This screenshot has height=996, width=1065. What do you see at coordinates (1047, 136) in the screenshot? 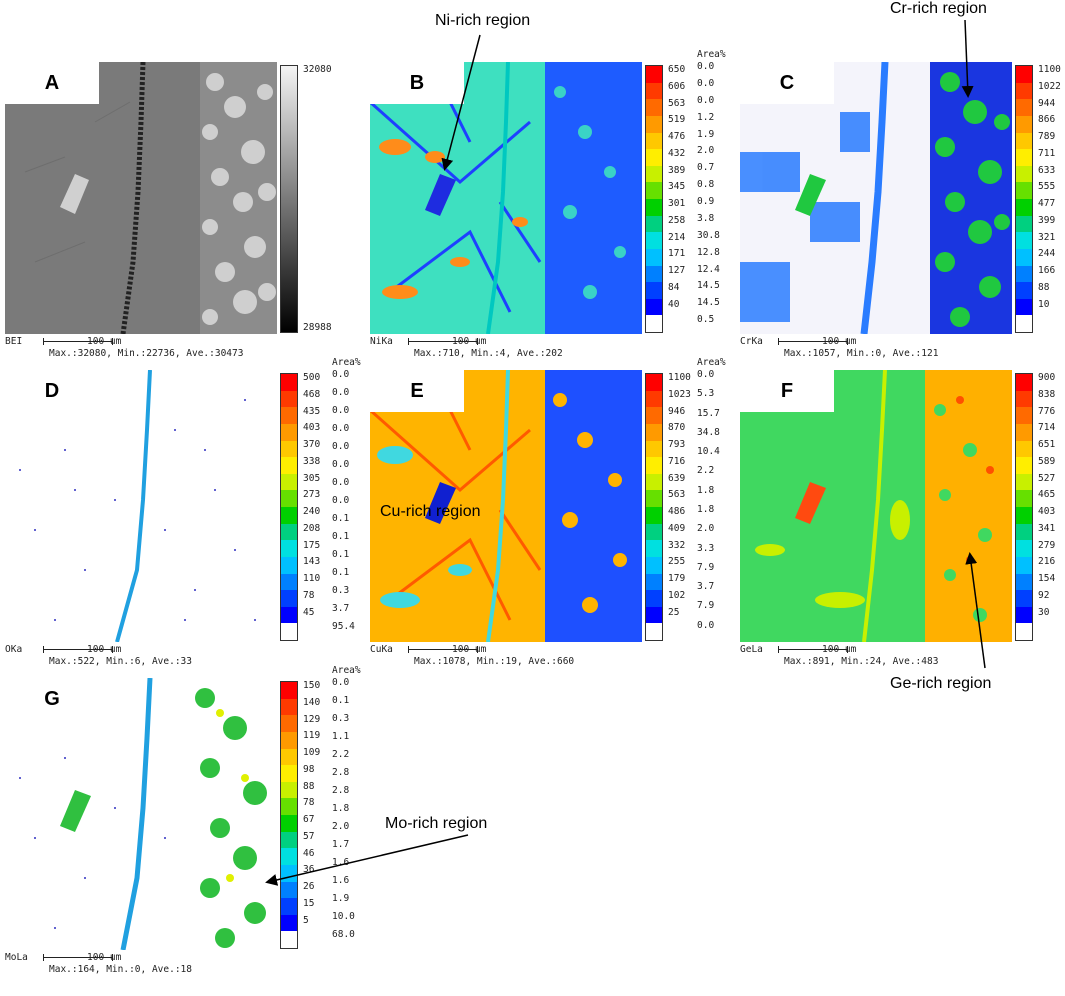
I see `tick-label: 789` at bounding box center [1047, 136].